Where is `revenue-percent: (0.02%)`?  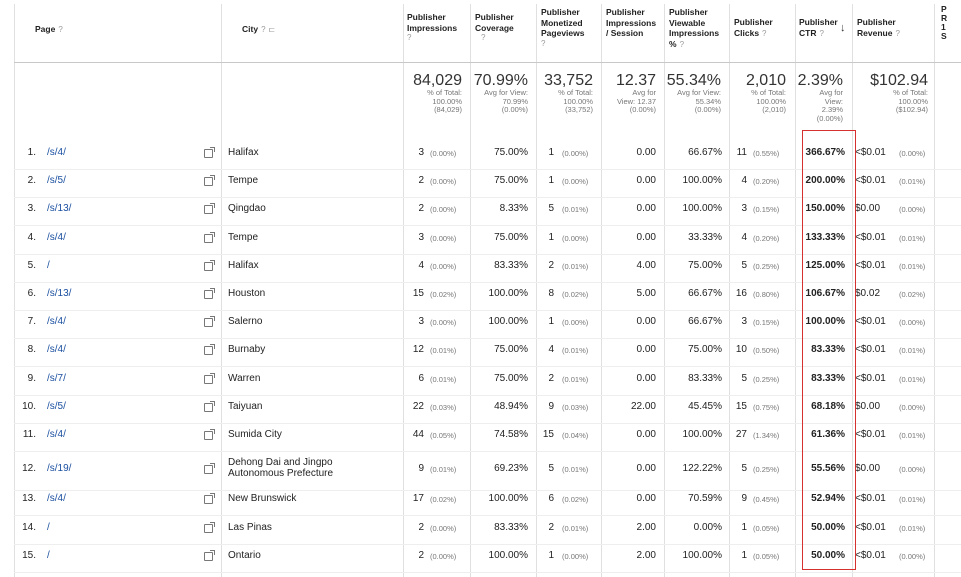
revenue-percent: (0.02%) is located at coordinates (912, 294).